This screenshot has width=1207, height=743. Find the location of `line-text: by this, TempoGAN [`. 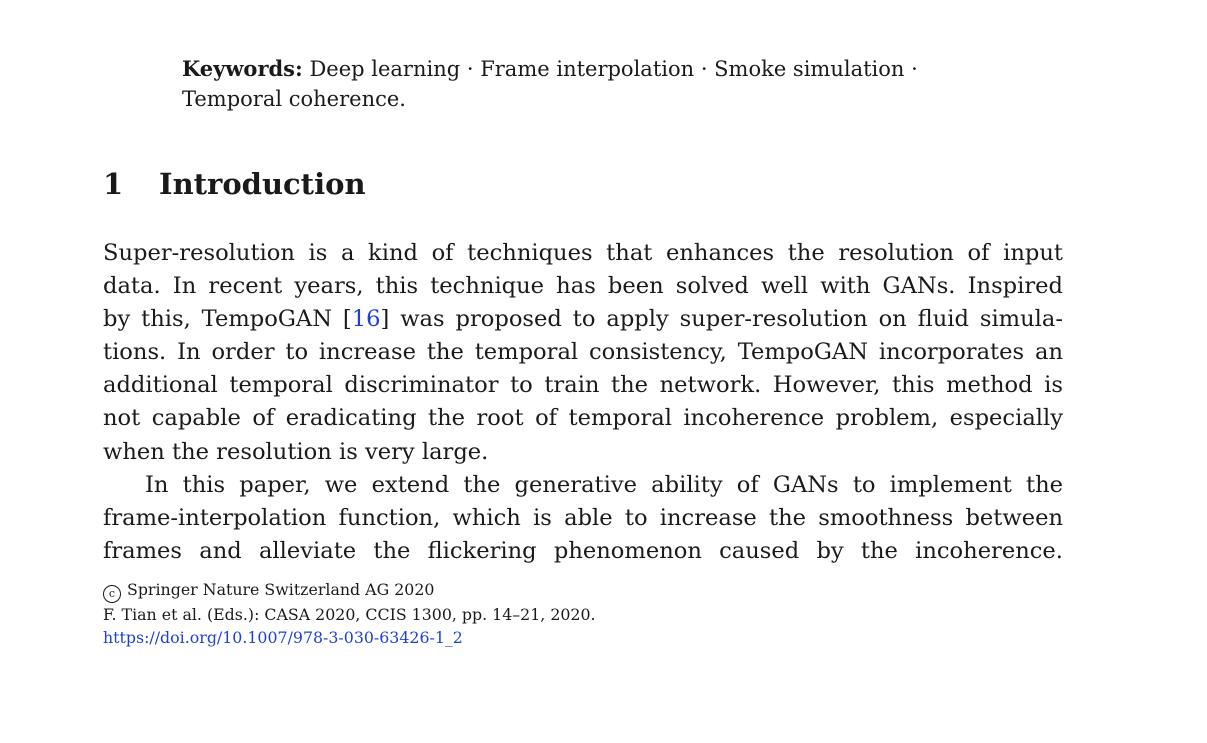

line-text: by this, TempoGAN [ is located at coordinates (227, 319).